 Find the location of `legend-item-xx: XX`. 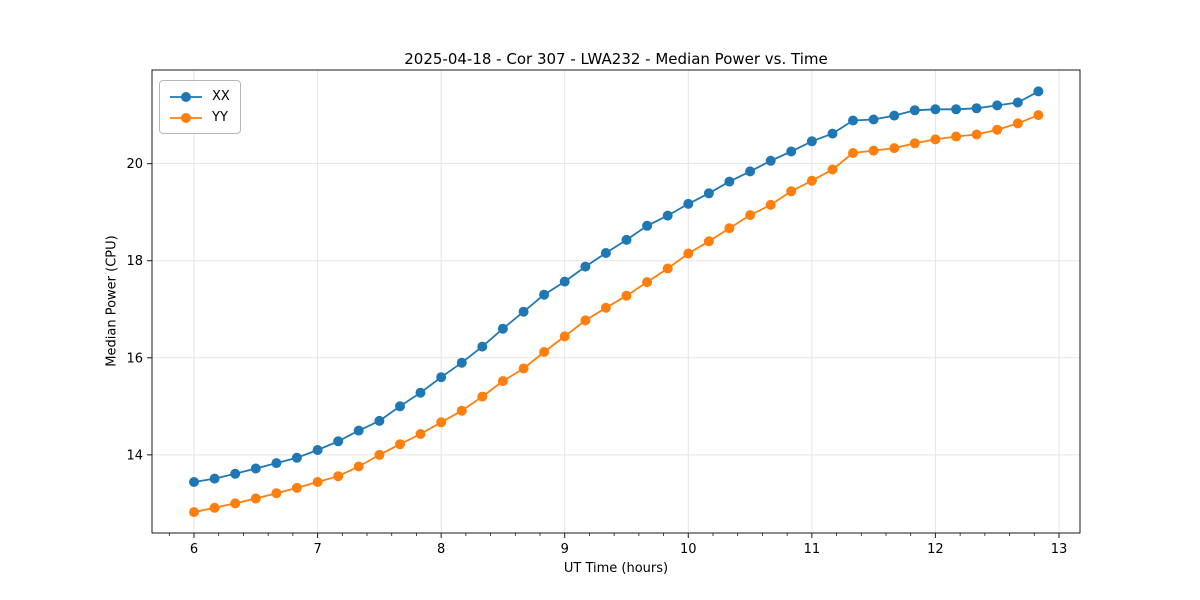

legend-item-xx: XX is located at coordinates (199, 96).